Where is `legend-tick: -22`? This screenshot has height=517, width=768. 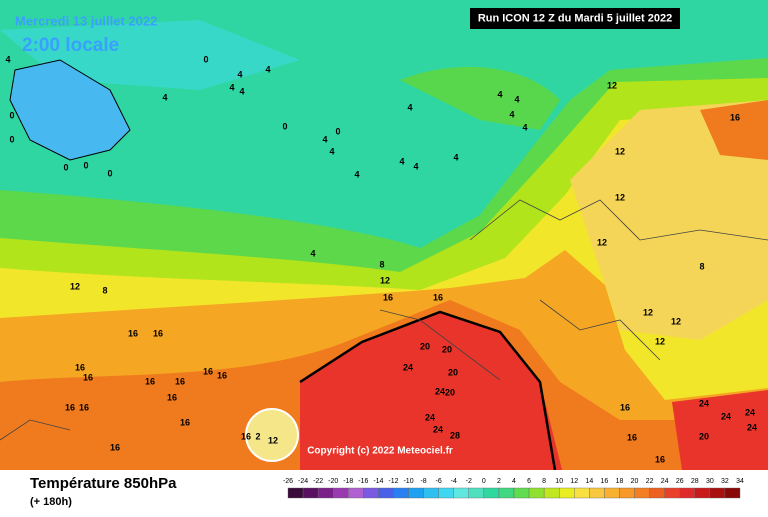
legend-tick: -22 is located at coordinates (318, 481).